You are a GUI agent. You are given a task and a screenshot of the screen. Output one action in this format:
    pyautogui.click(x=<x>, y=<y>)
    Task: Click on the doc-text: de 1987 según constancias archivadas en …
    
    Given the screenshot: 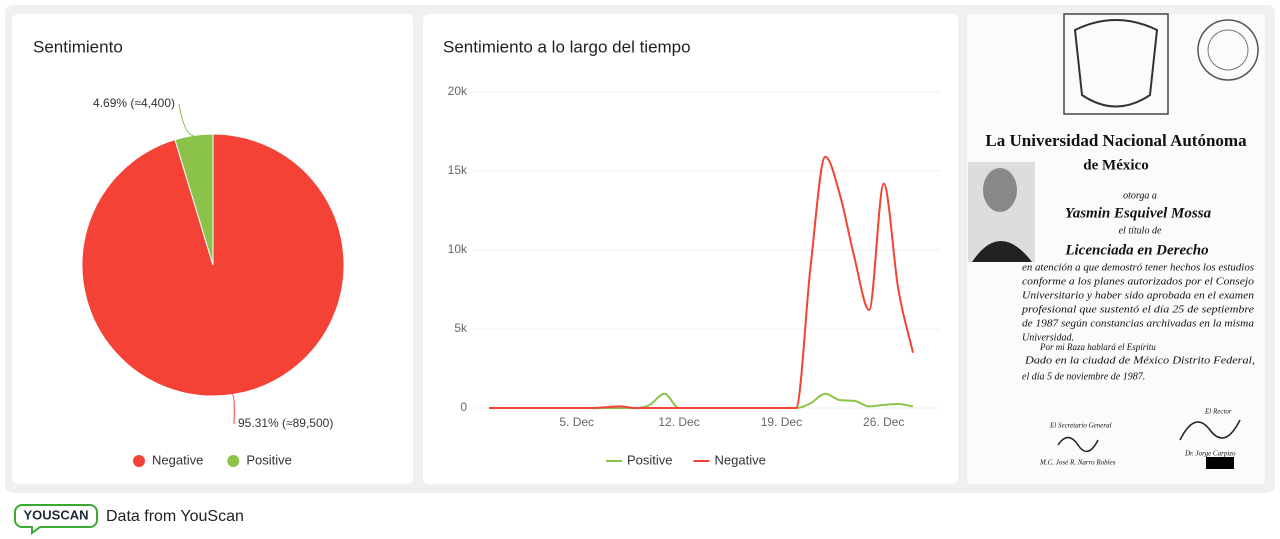 What is the action you would take?
    pyautogui.click(x=1138, y=323)
    